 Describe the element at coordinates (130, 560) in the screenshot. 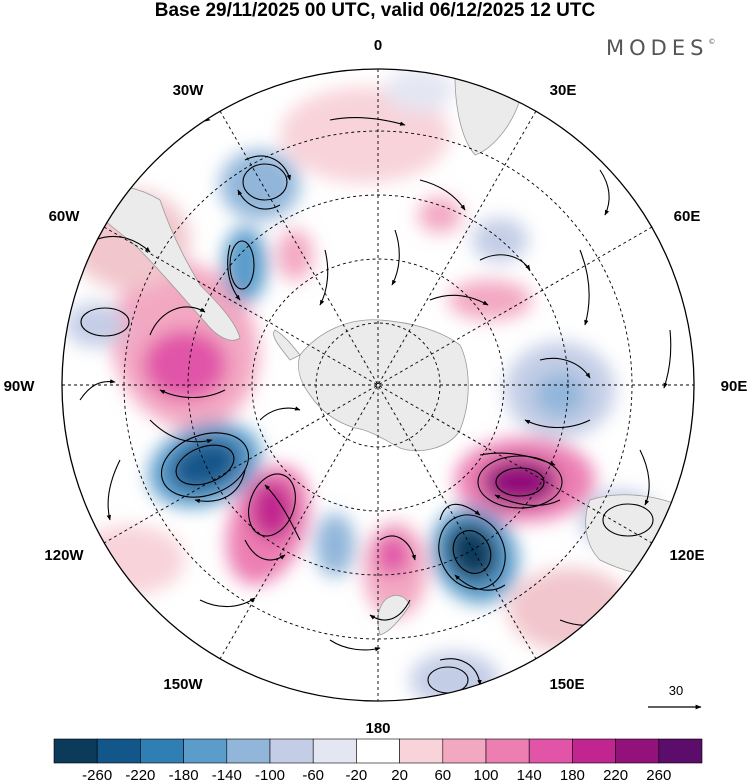

I see `anomaly-positive-sw-edge` at that location.